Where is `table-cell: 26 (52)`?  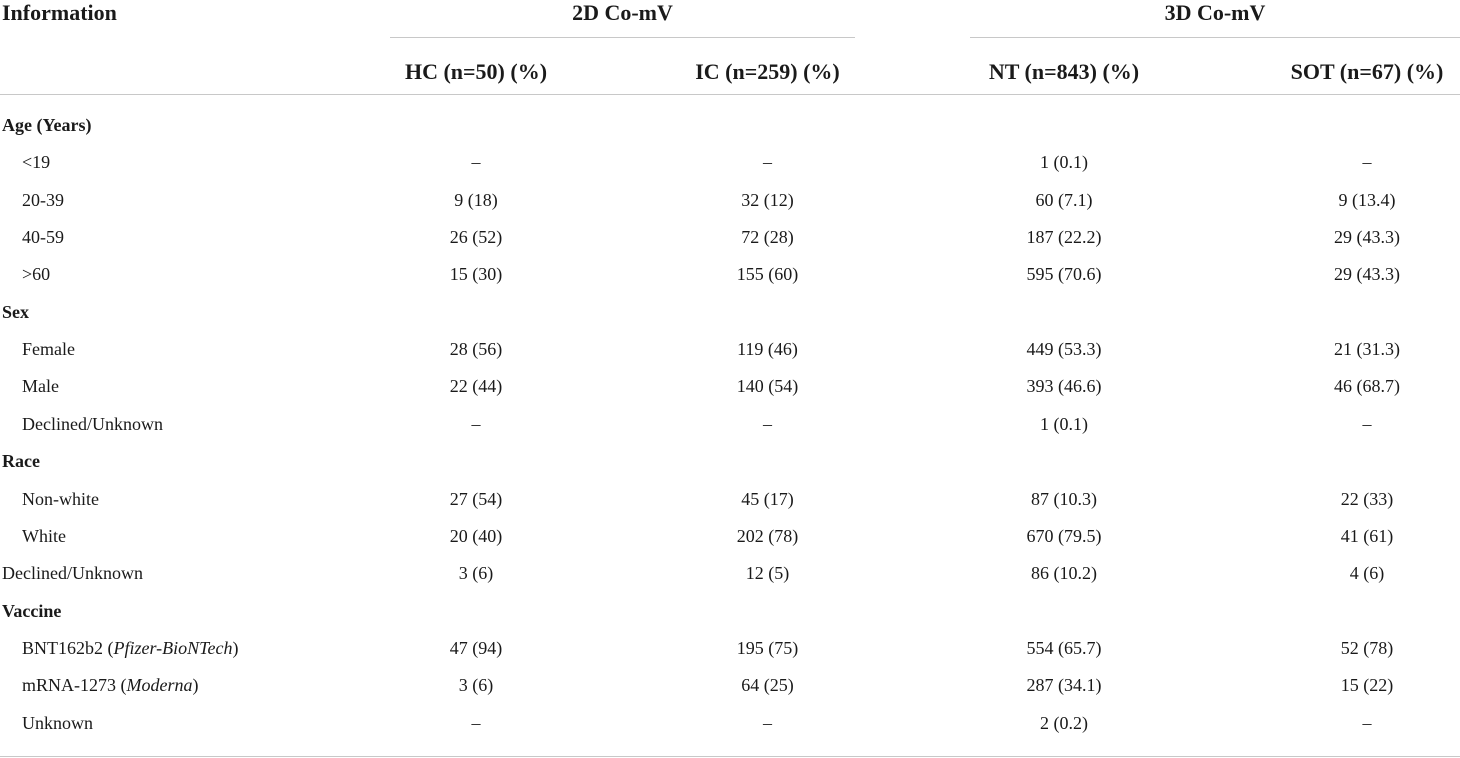 table-cell: 26 (52) is located at coordinates (476, 237).